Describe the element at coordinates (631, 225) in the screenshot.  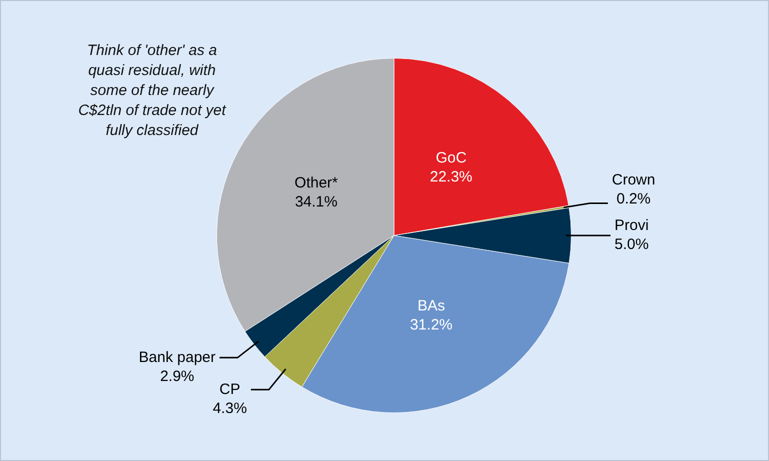
I see `slice-label: Provi` at that location.